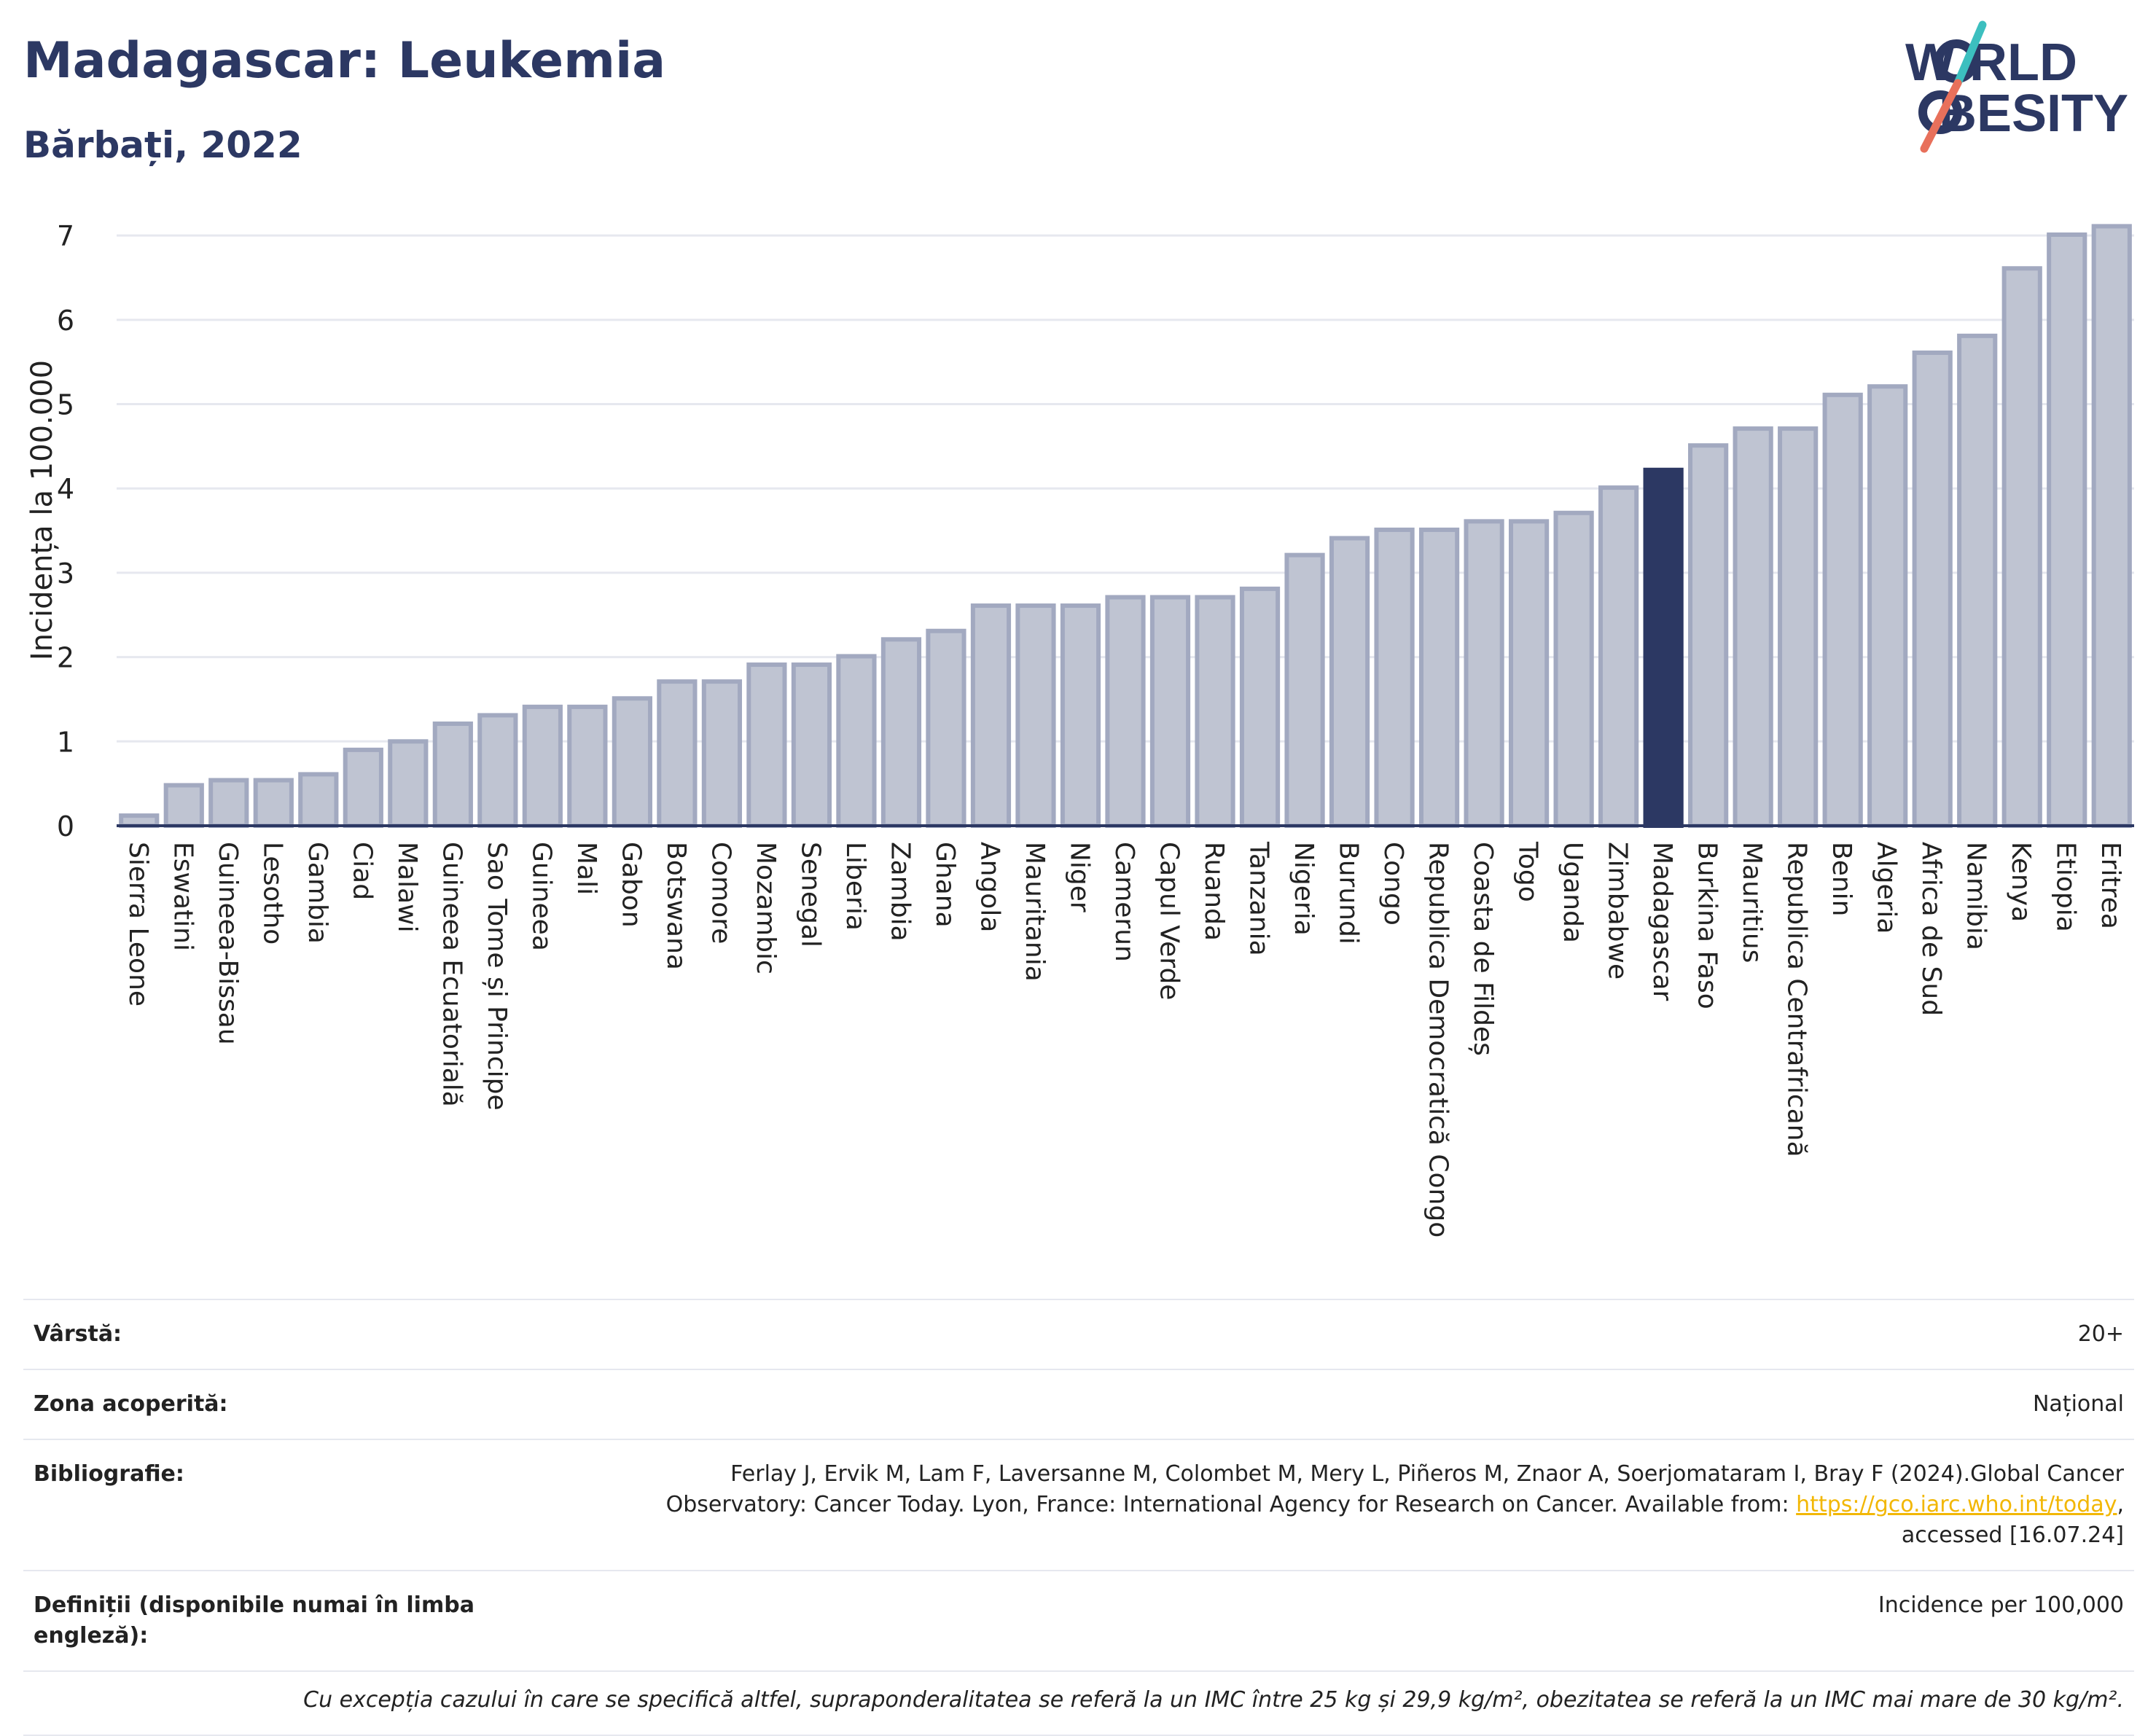 The height and width of the screenshot is (1736, 2156). Describe the element at coordinates (1752, 902) in the screenshot. I see `x-tick-label: Mauritius` at that location.